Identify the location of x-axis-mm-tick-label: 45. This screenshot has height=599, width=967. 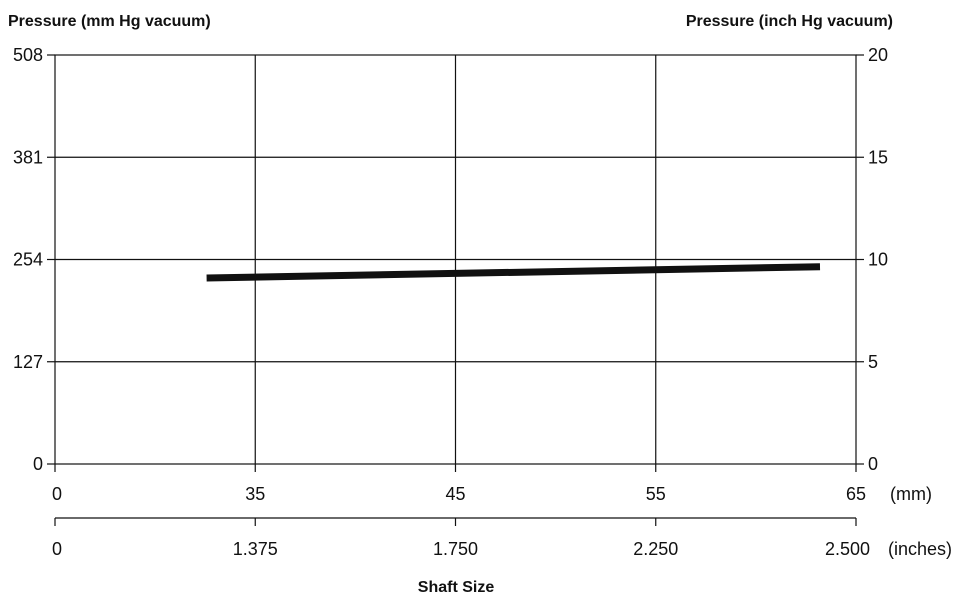
(455, 494).